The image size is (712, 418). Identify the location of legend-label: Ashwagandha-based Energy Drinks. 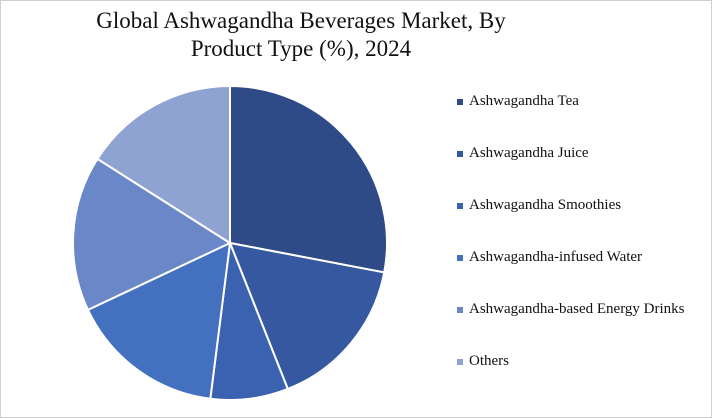
(577, 309).